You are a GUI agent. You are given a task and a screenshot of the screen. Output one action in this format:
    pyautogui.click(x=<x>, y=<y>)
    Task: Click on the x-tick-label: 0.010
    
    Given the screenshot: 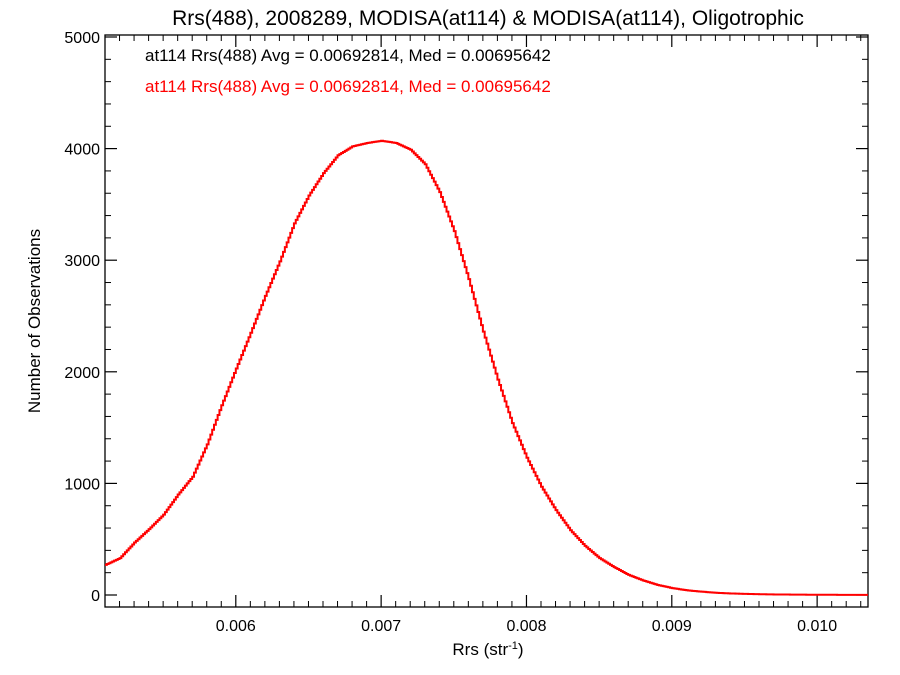 What is the action you would take?
    pyautogui.click(x=817, y=626)
    